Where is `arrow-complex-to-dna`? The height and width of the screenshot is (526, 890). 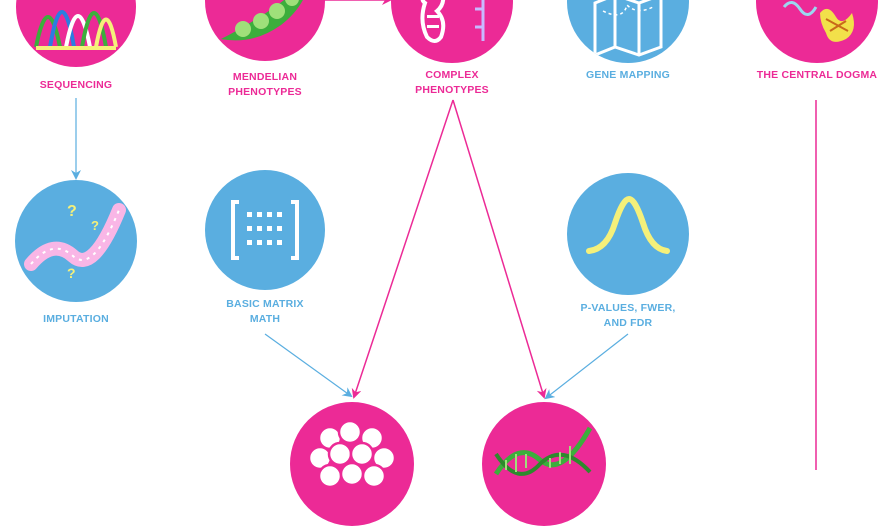
arrow-complex-to-dna is located at coordinates (499, 249).